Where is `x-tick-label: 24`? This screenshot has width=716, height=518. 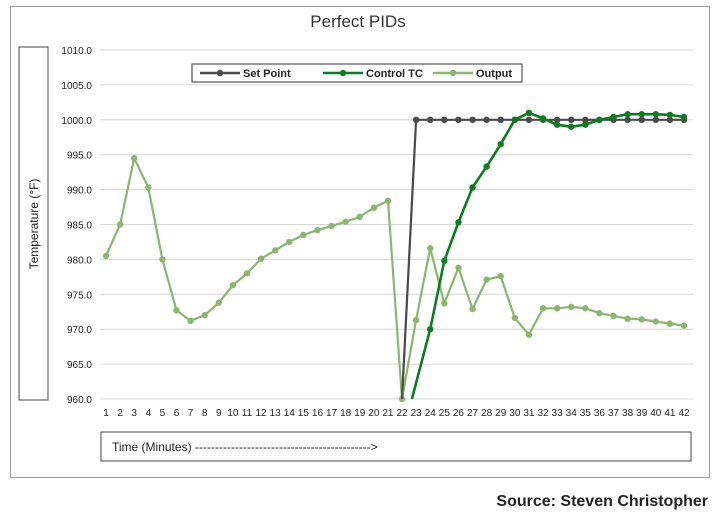
x-tick-label: 24 is located at coordinates (431, 413).